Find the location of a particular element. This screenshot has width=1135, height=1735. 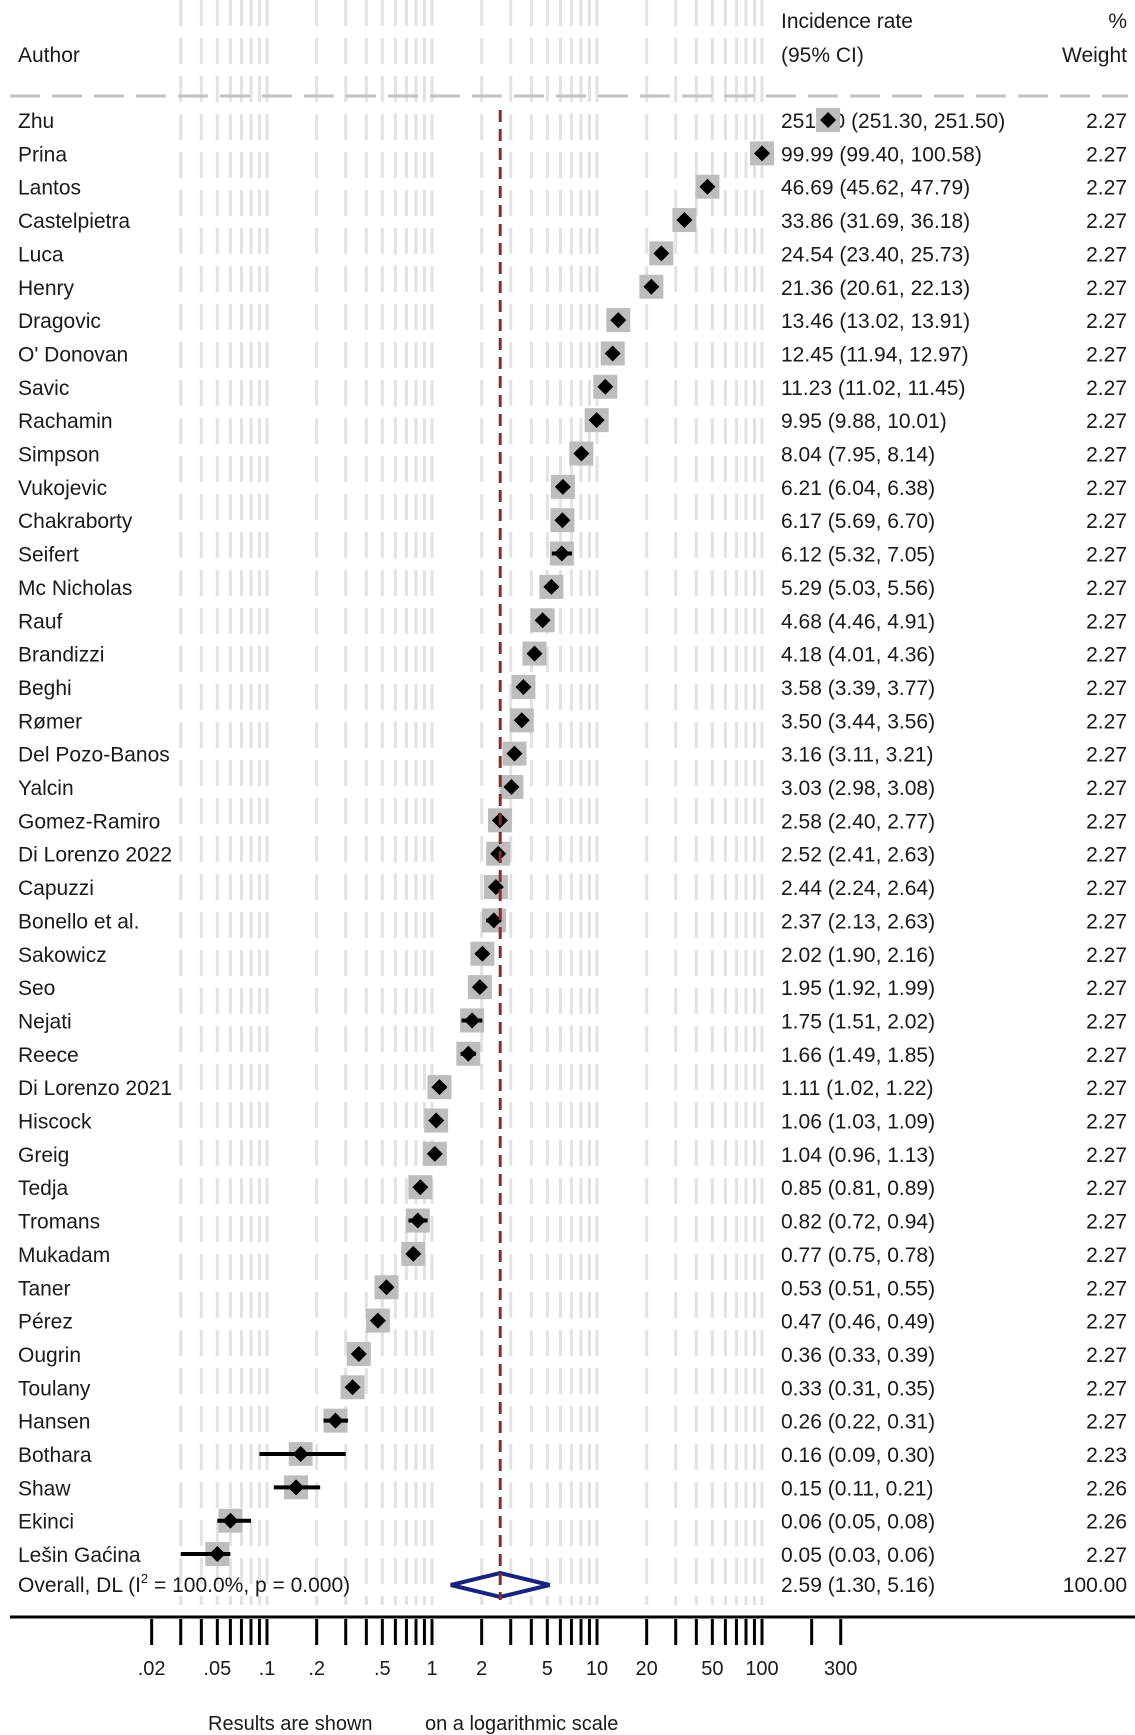

study-row: Yalcin 3.03 (2.98, 3.08) 2.27 is located at coordinates (572, 787).